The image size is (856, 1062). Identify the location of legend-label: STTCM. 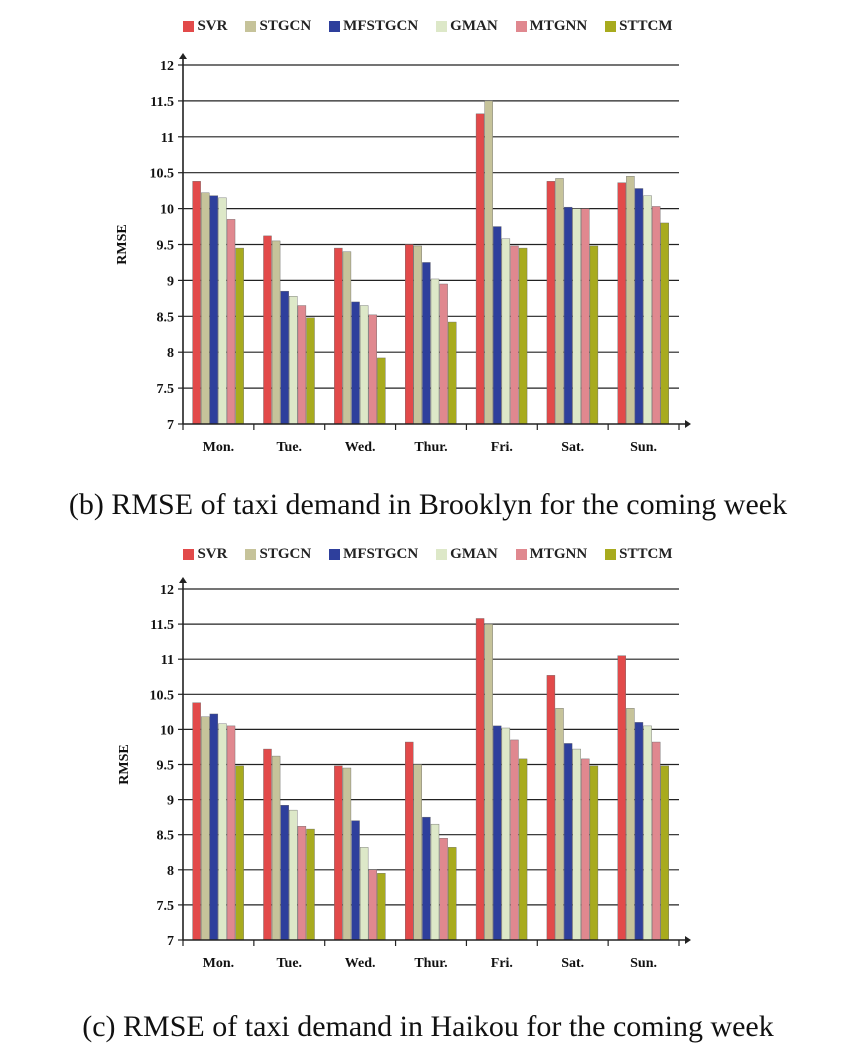
(646, 26).